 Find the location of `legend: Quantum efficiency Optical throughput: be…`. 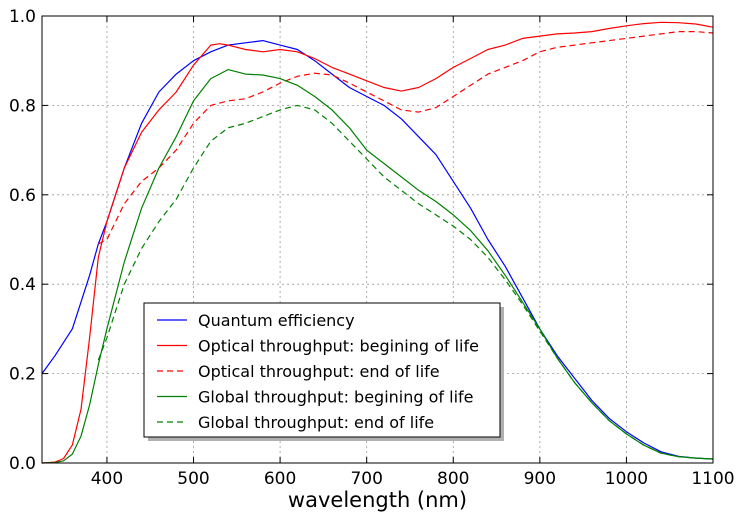

legend: Quantum efficiency Optical throughput: be… is located at coordinates (323, 371).